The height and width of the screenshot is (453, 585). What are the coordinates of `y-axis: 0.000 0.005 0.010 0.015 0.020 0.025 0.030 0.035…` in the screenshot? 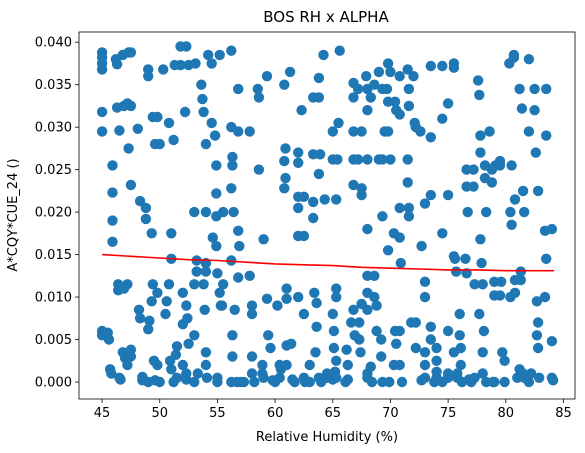 It's located at (57, 213).